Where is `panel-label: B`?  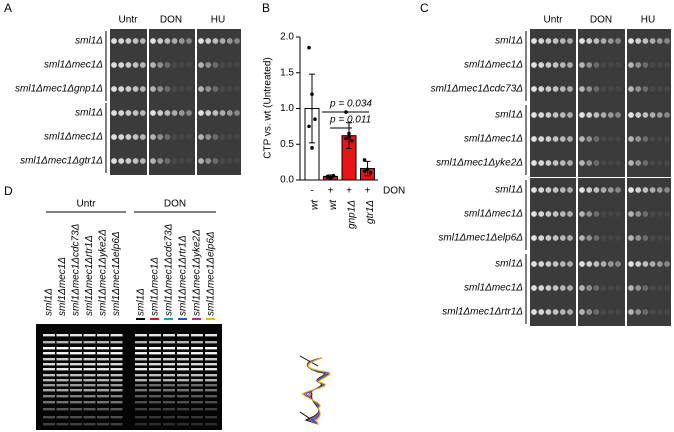 panel-label: B is located at coordinates (266, 8).